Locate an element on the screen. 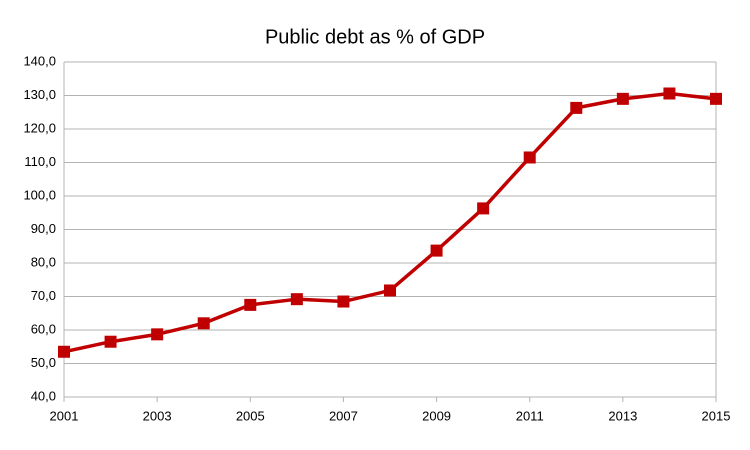 This screenshot has width=750, height=450. y-tick-label: 40,0 is located at coordinates (43, 395).